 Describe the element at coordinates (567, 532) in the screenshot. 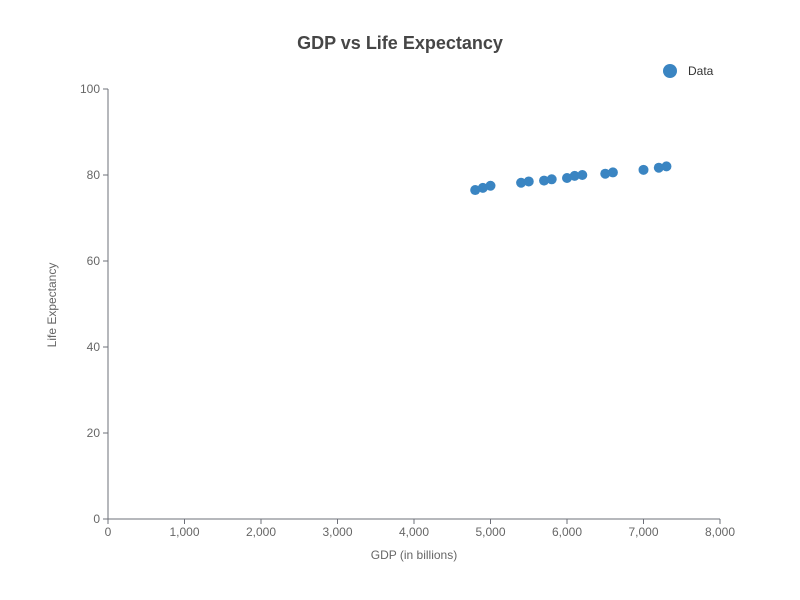

I see `x-tick-label: 6,000` at that location.